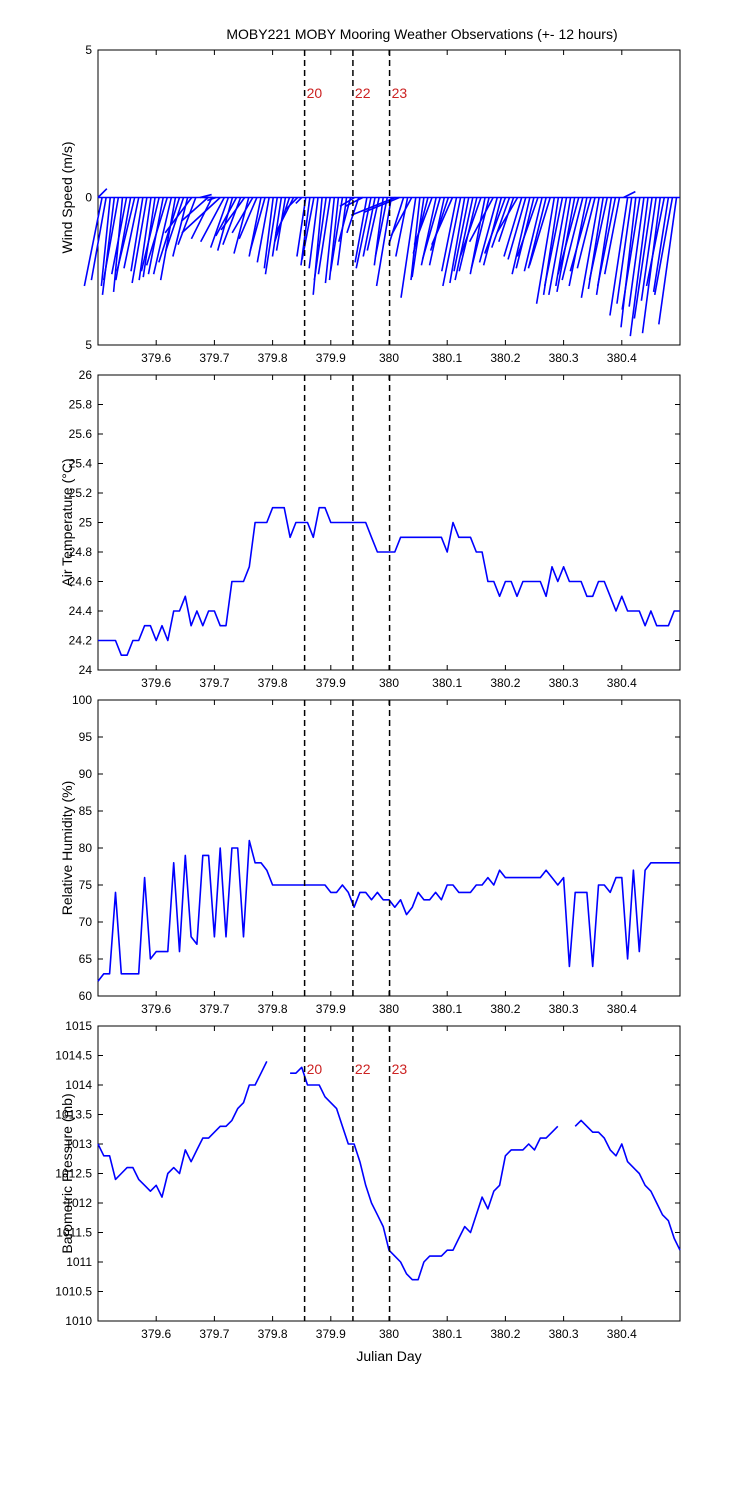 The image size is (750, 1500). I want to click on y-axis-label: Barometric Pressure (mb), so click(67, 1173).